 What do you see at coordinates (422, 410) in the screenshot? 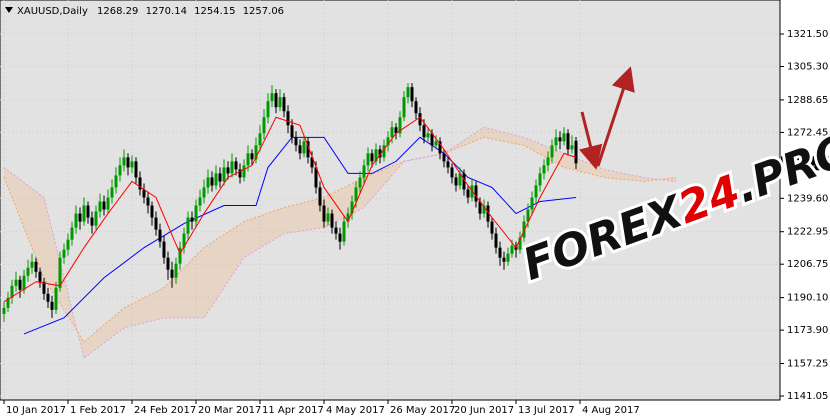
I see `x-tick-label: 26 May 2017` at bounding box center [422, 410].